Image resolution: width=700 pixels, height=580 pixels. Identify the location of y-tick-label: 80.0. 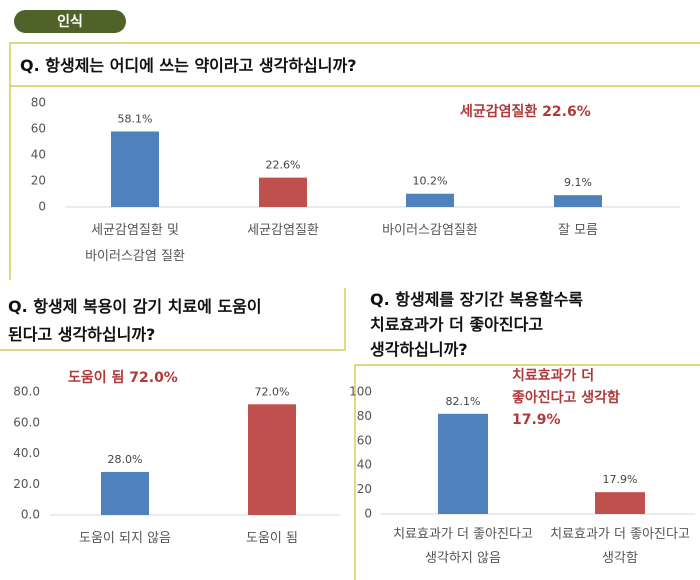
(26, 392).